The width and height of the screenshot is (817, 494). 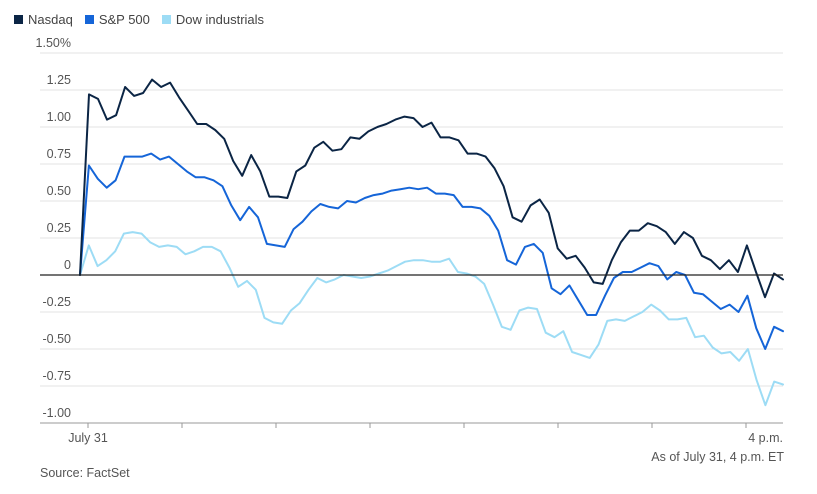 What do you see at coordinates (59, 191) in the screenshot?
I see `y-tick-label-4: 0.50` at bounding box center [59, 191].